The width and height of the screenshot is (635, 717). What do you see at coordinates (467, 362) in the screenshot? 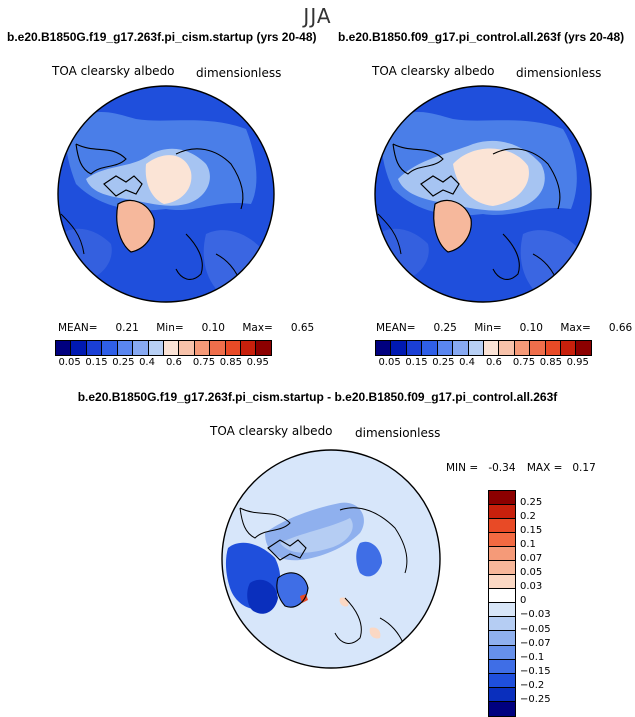
I see `colorbar-tick-label: 0.4` at bounding box center [467, 362].